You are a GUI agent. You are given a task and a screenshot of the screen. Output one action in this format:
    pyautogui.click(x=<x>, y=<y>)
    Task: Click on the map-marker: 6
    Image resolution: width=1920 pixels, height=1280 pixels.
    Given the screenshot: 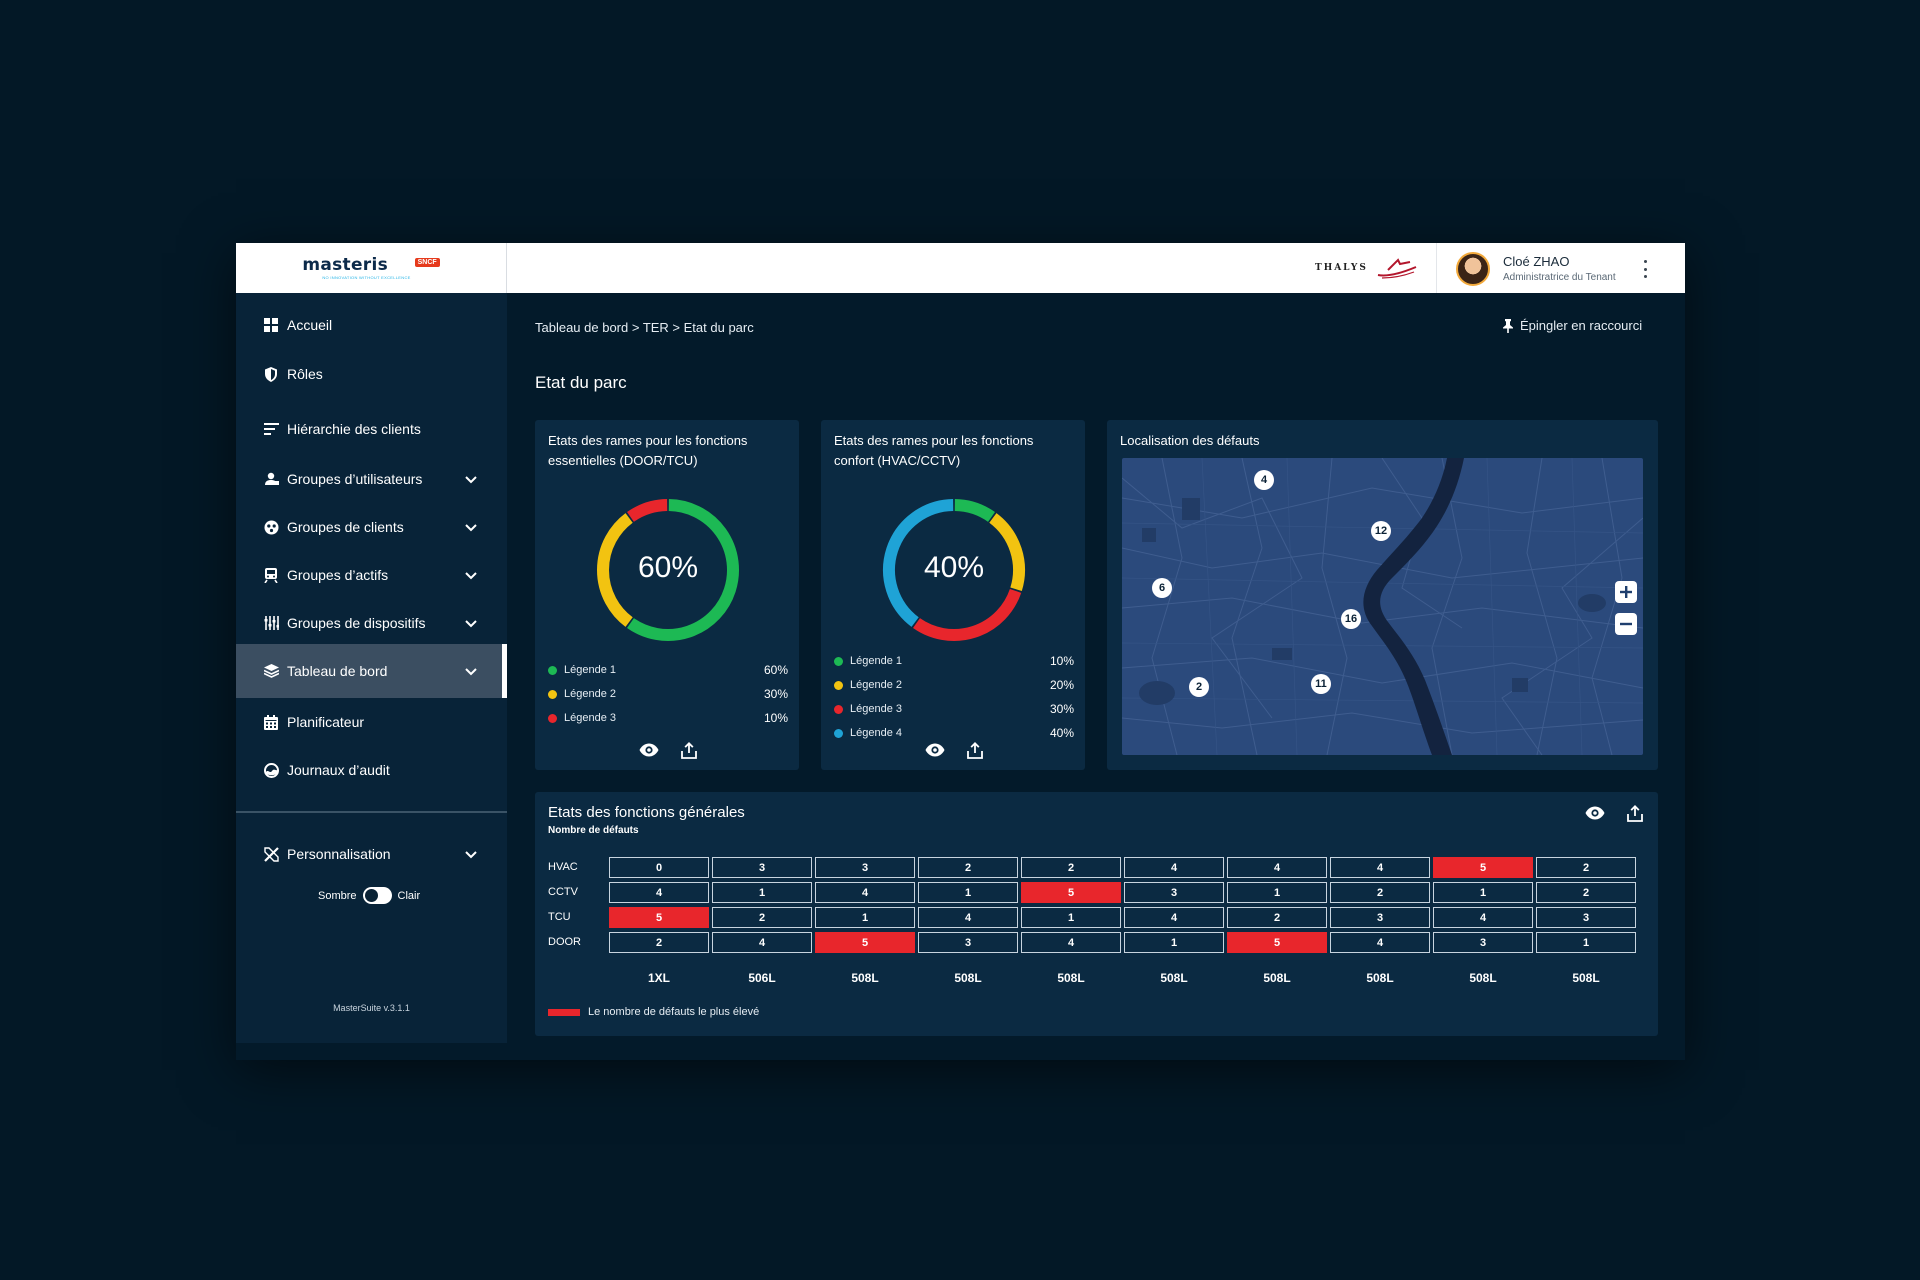 What is the action you would take?
    pyautogui.click(x=1162, y=588)
    